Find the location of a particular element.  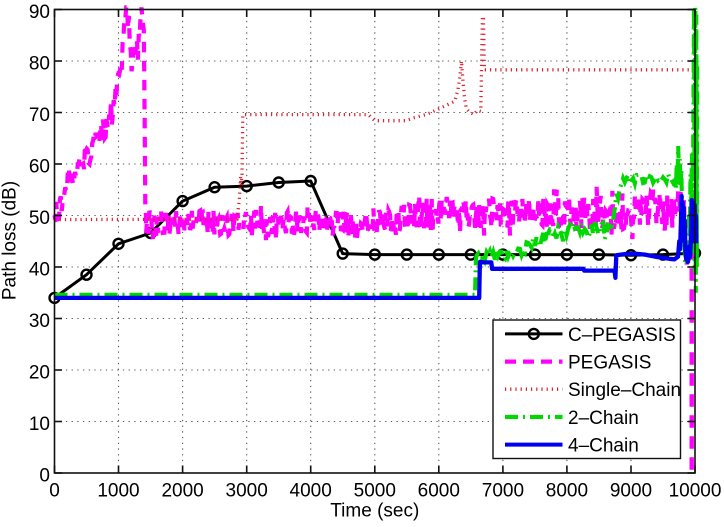

svg-text: 2–Chain is located at coordinates (603, 418).